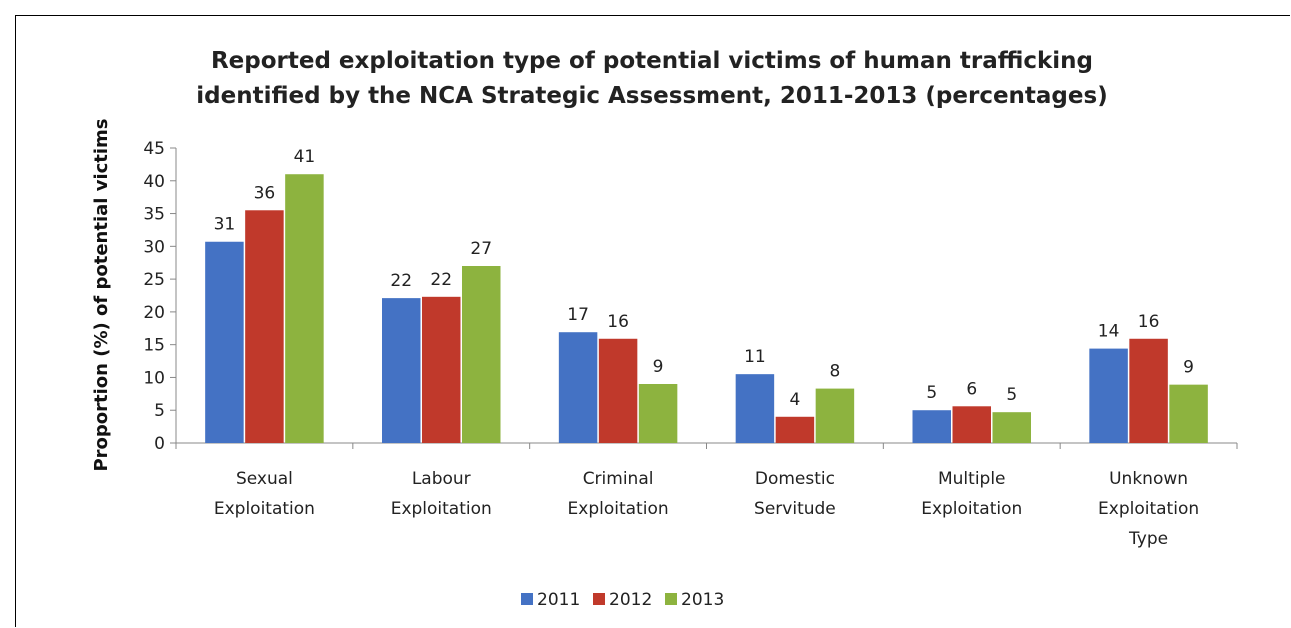 The height and width of the screenshot is (628, 1291). Describe the element at coordinates (154, 149) in the screenshot. I see `y-tick-label: 45` at that location.